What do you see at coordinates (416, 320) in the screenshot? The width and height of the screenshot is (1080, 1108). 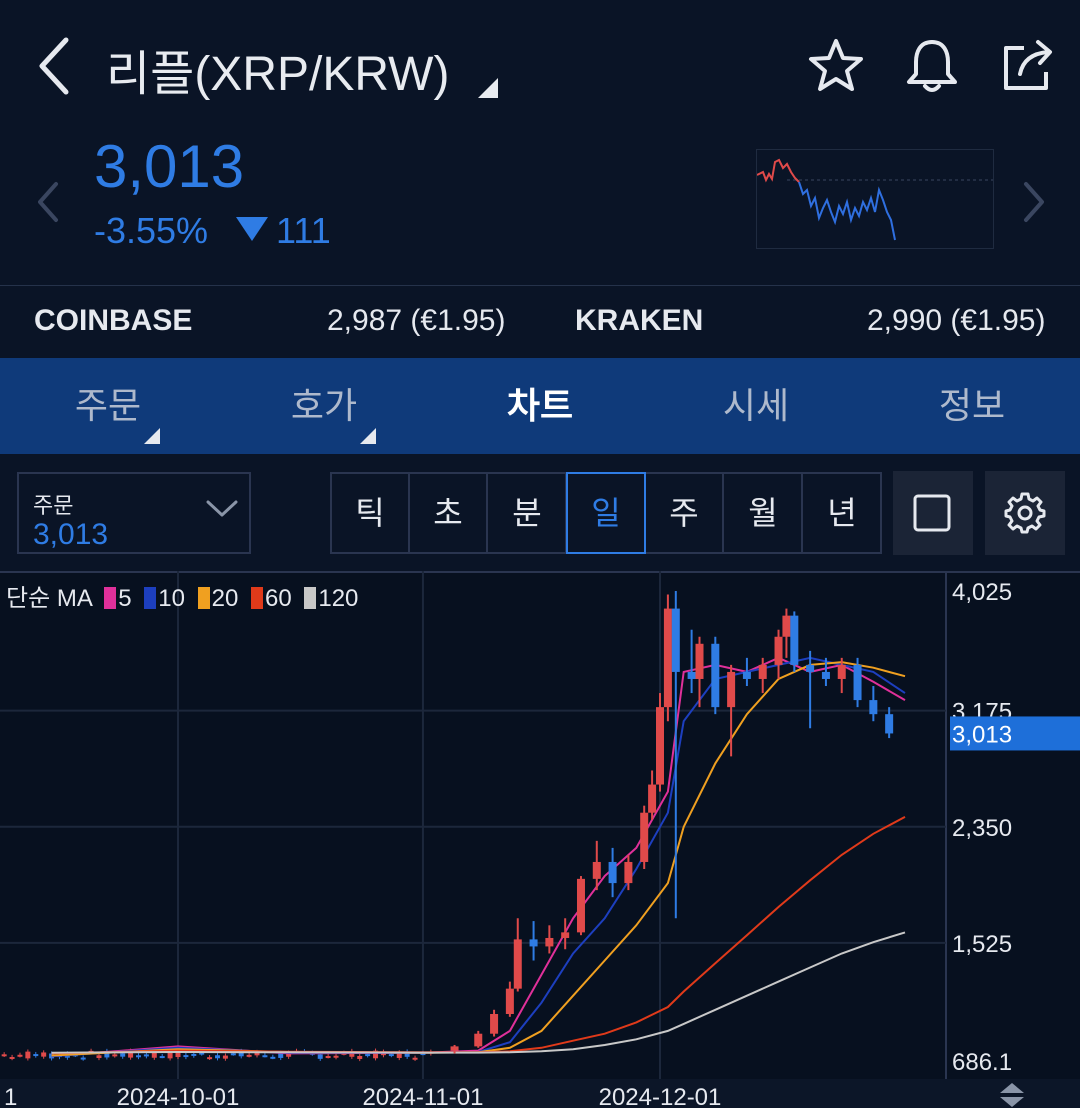 I see `exchange-price-coinbase: 2,987 (€1.95)` at bounding box center [416, 320].